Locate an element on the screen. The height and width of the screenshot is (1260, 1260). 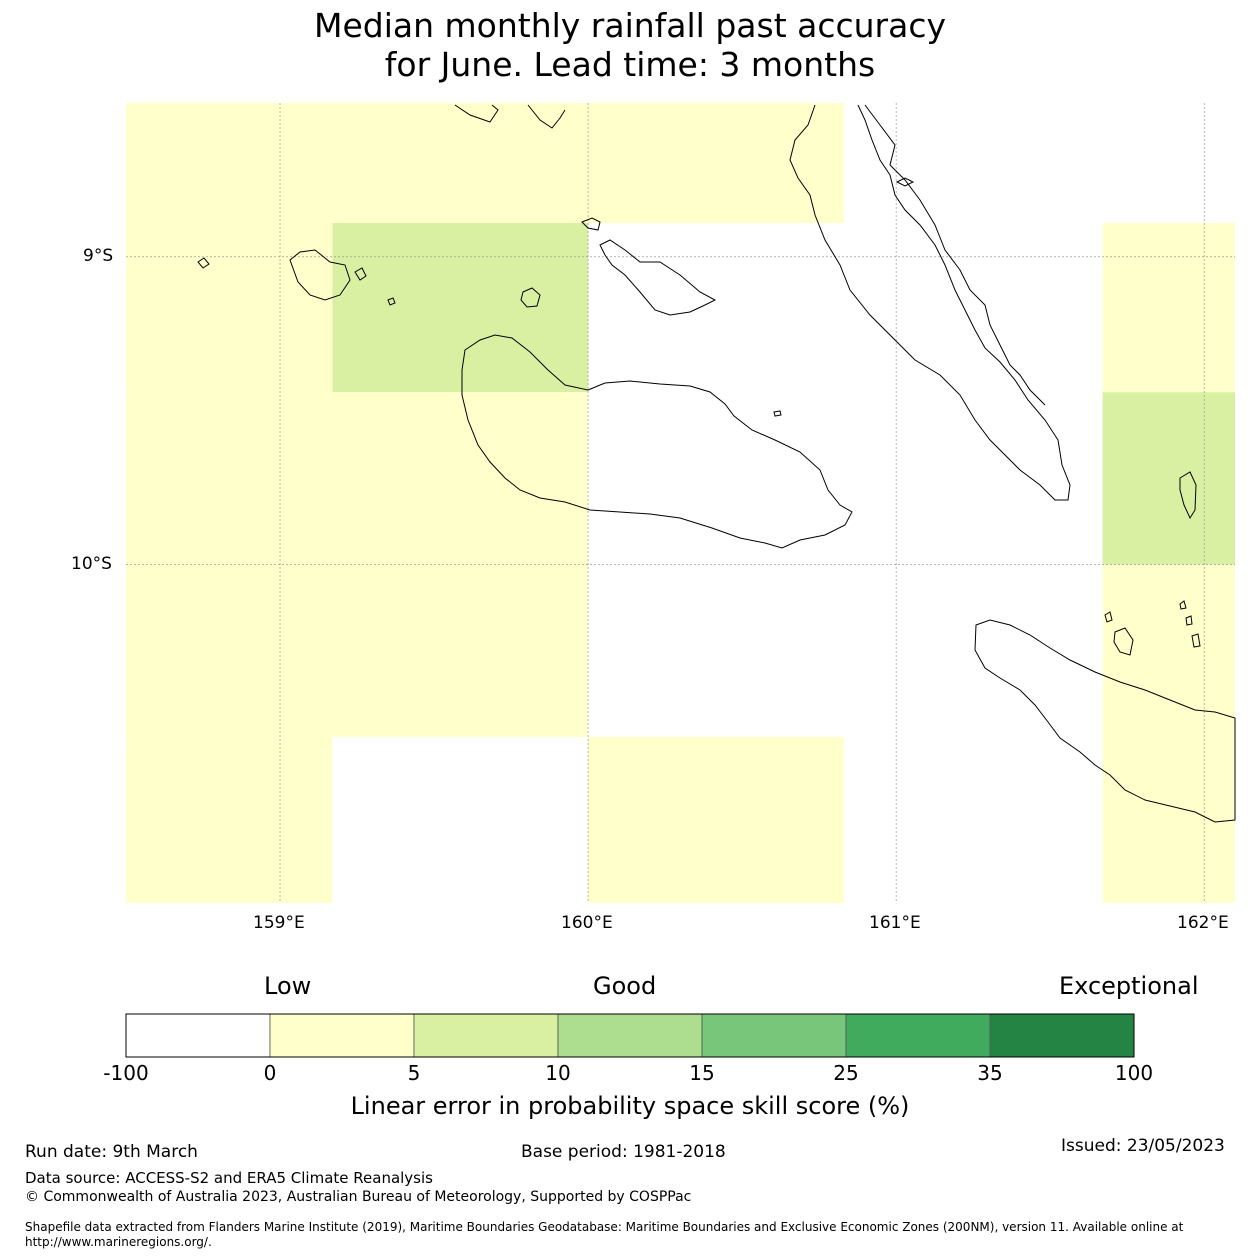
lon-label-162e: 162°E is located at coordinates (1203, 923).